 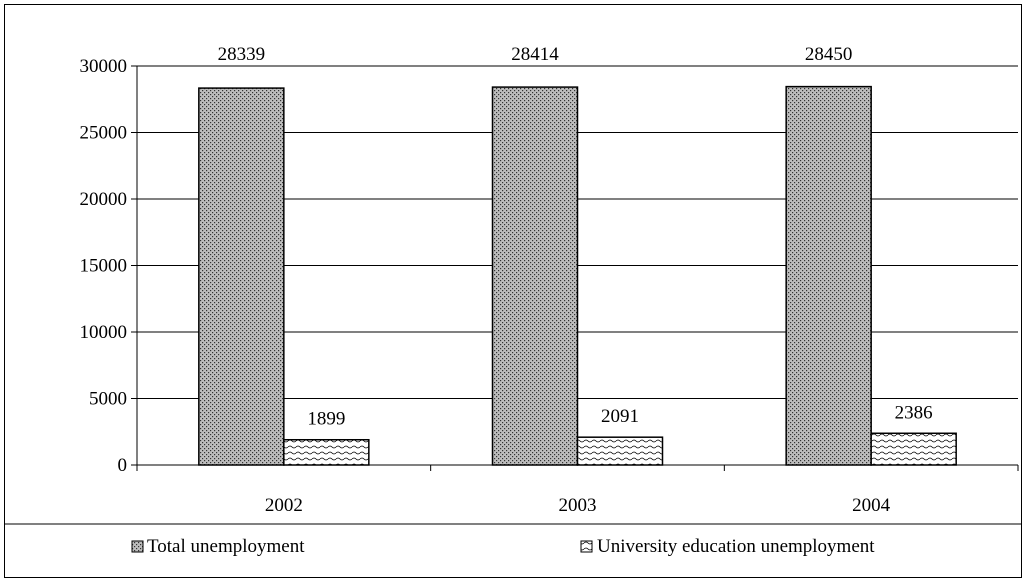 I want to click on legend-swatch-total, so click(x=137, y=546).